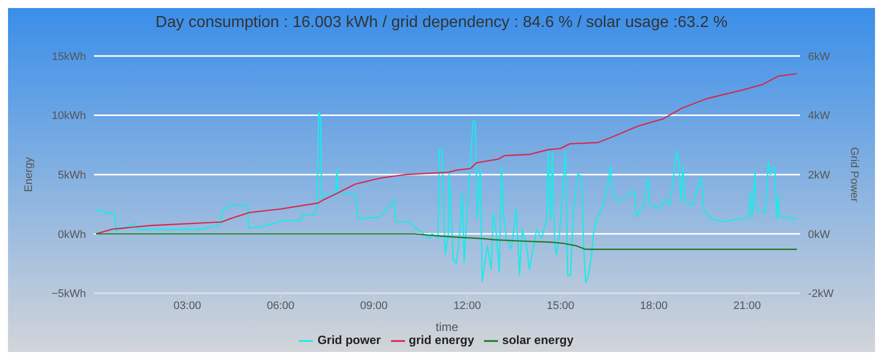  I want to click on y-tick-label: 10kWh, so click(69, 116).